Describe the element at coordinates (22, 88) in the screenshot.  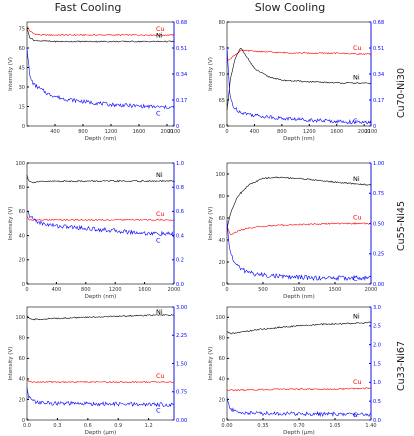
I see `y-tick-label: 30` at that location.